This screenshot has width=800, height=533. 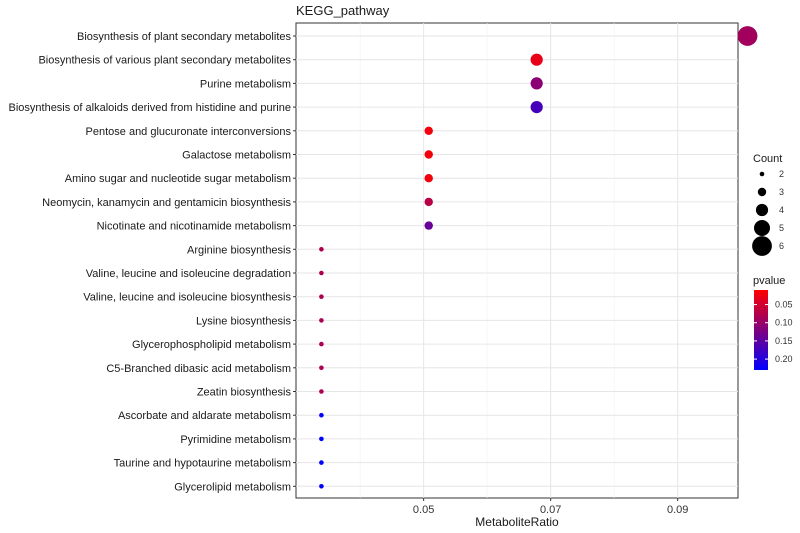 I want to click on pathway-label: Pyrimidine metabolism, so click(x=235, y=440).